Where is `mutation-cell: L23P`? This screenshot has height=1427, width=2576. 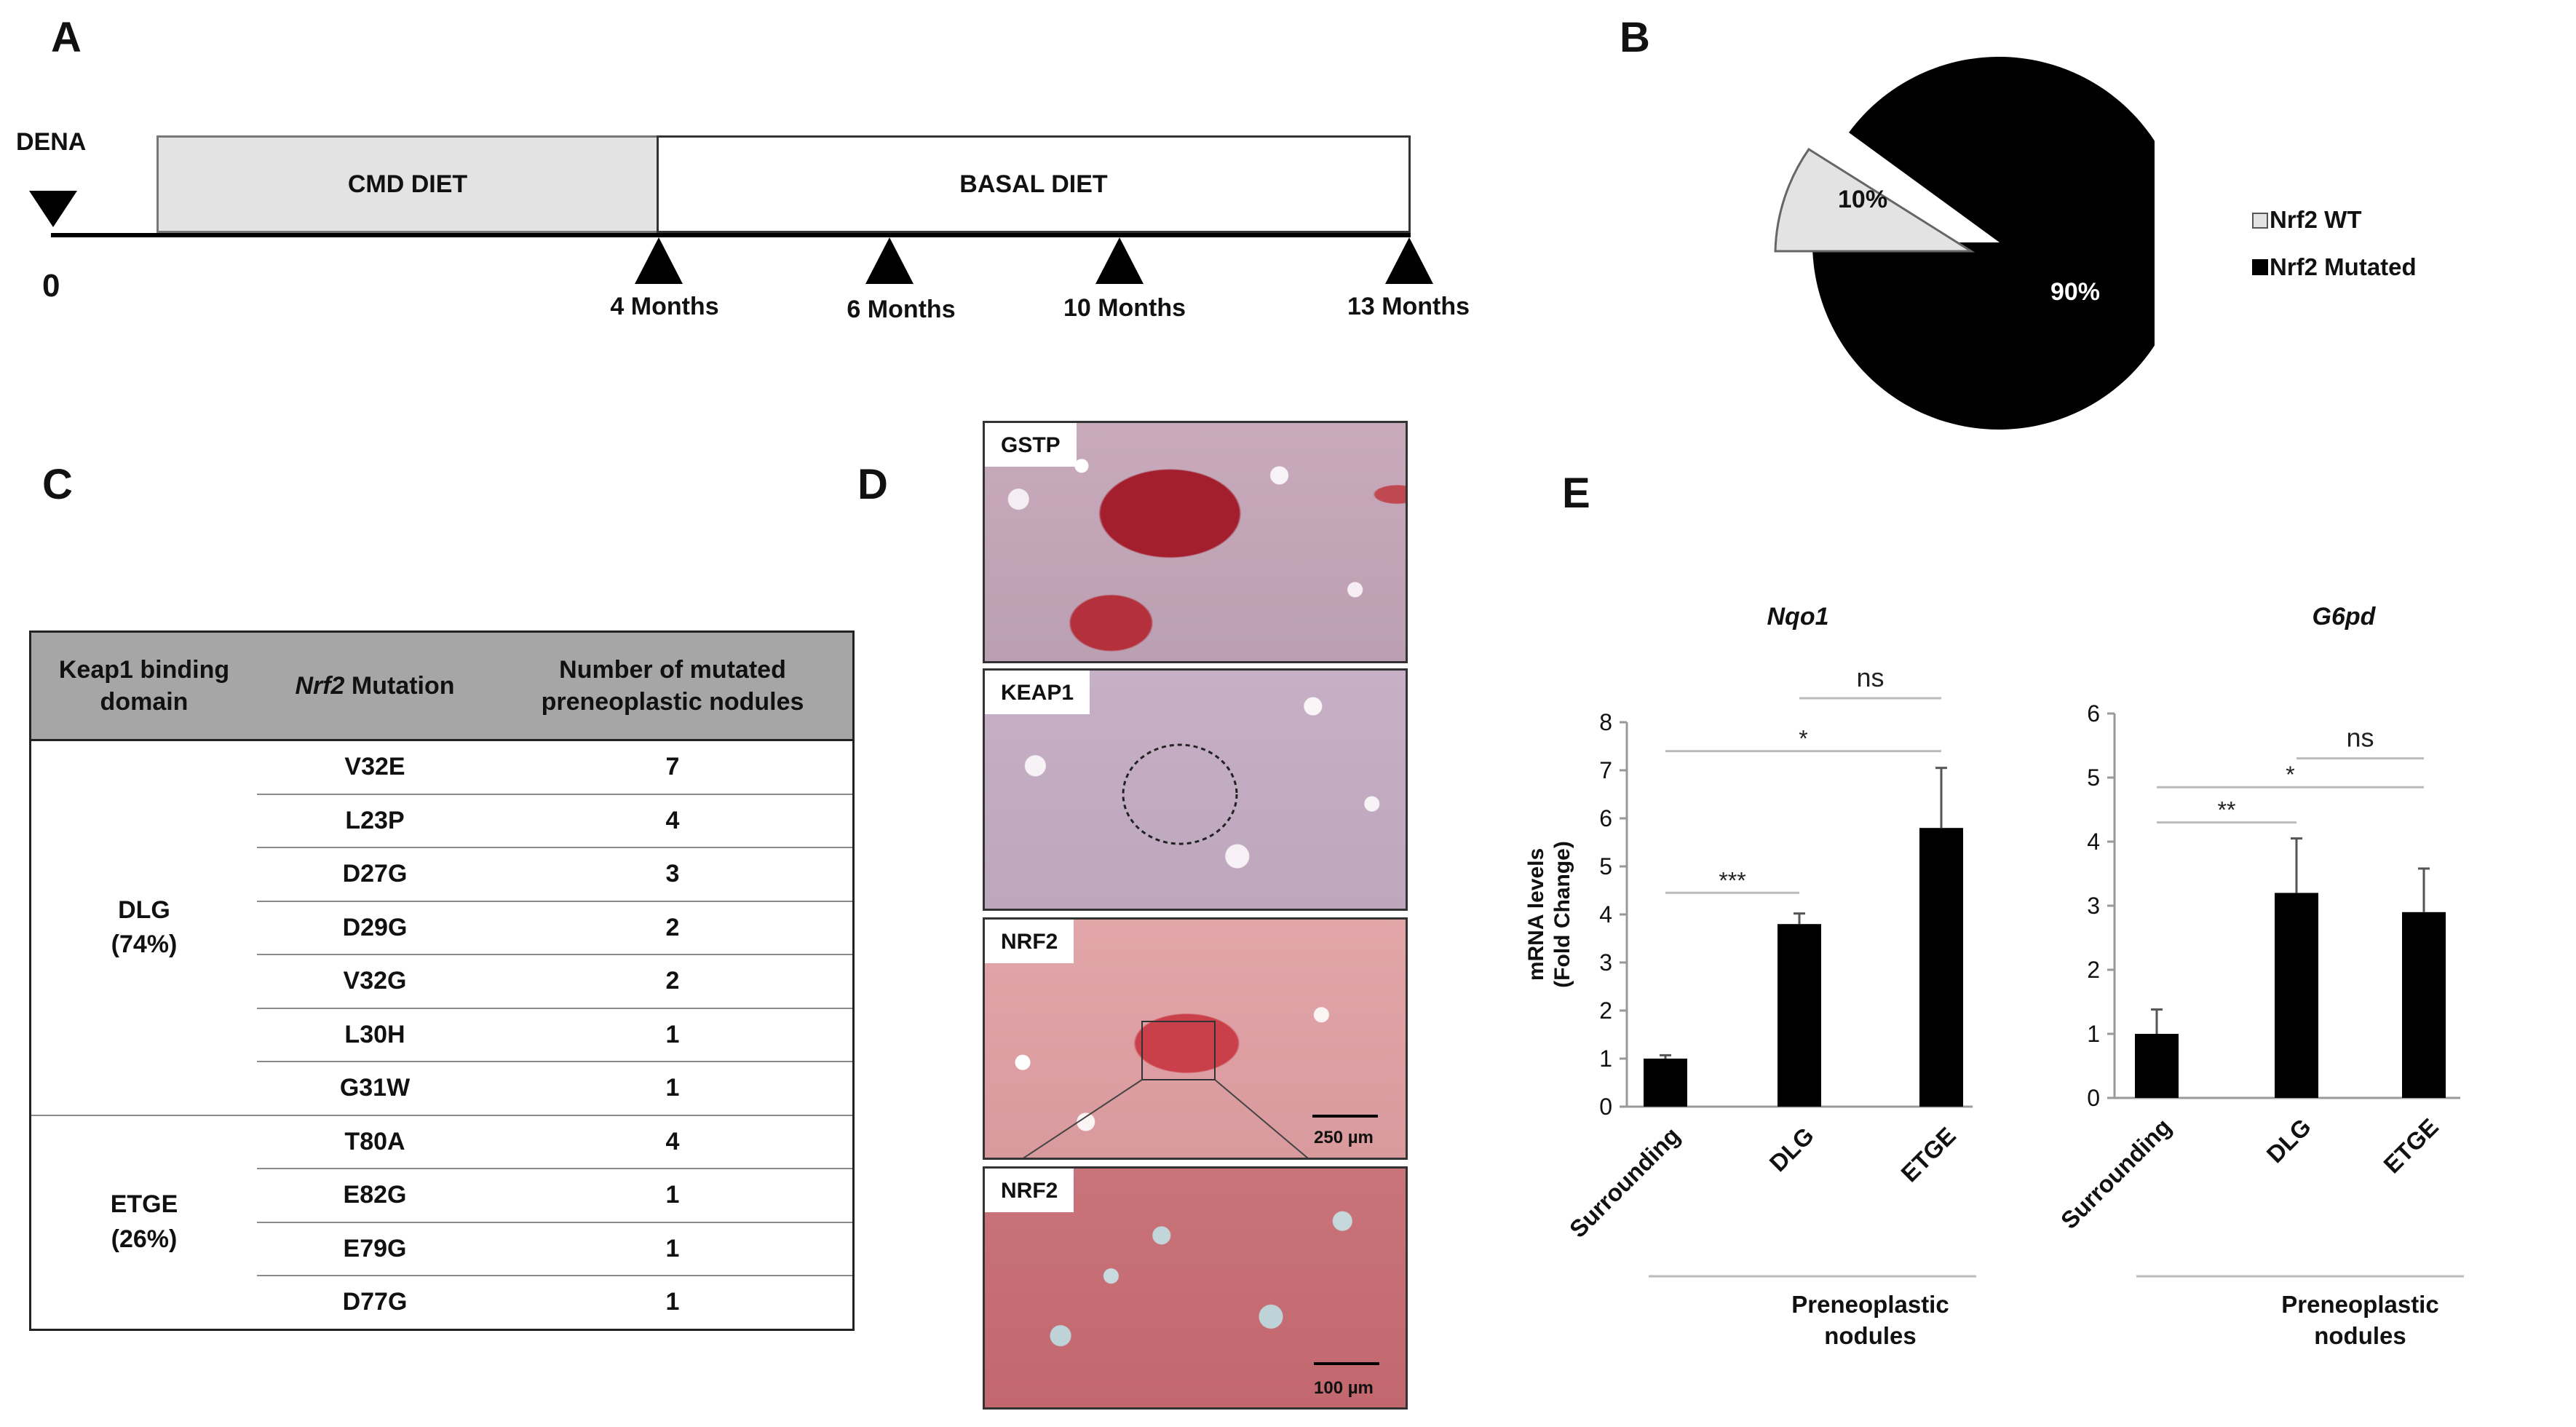 mutation-cell: L23P is located at coordinates (375, 821).